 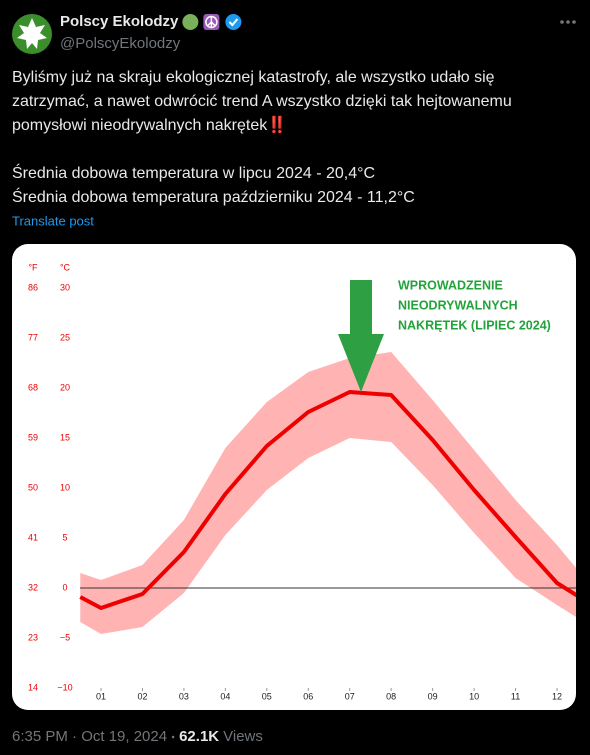 I want to click on x-tick-label: 10, so click(x=474, y=696).